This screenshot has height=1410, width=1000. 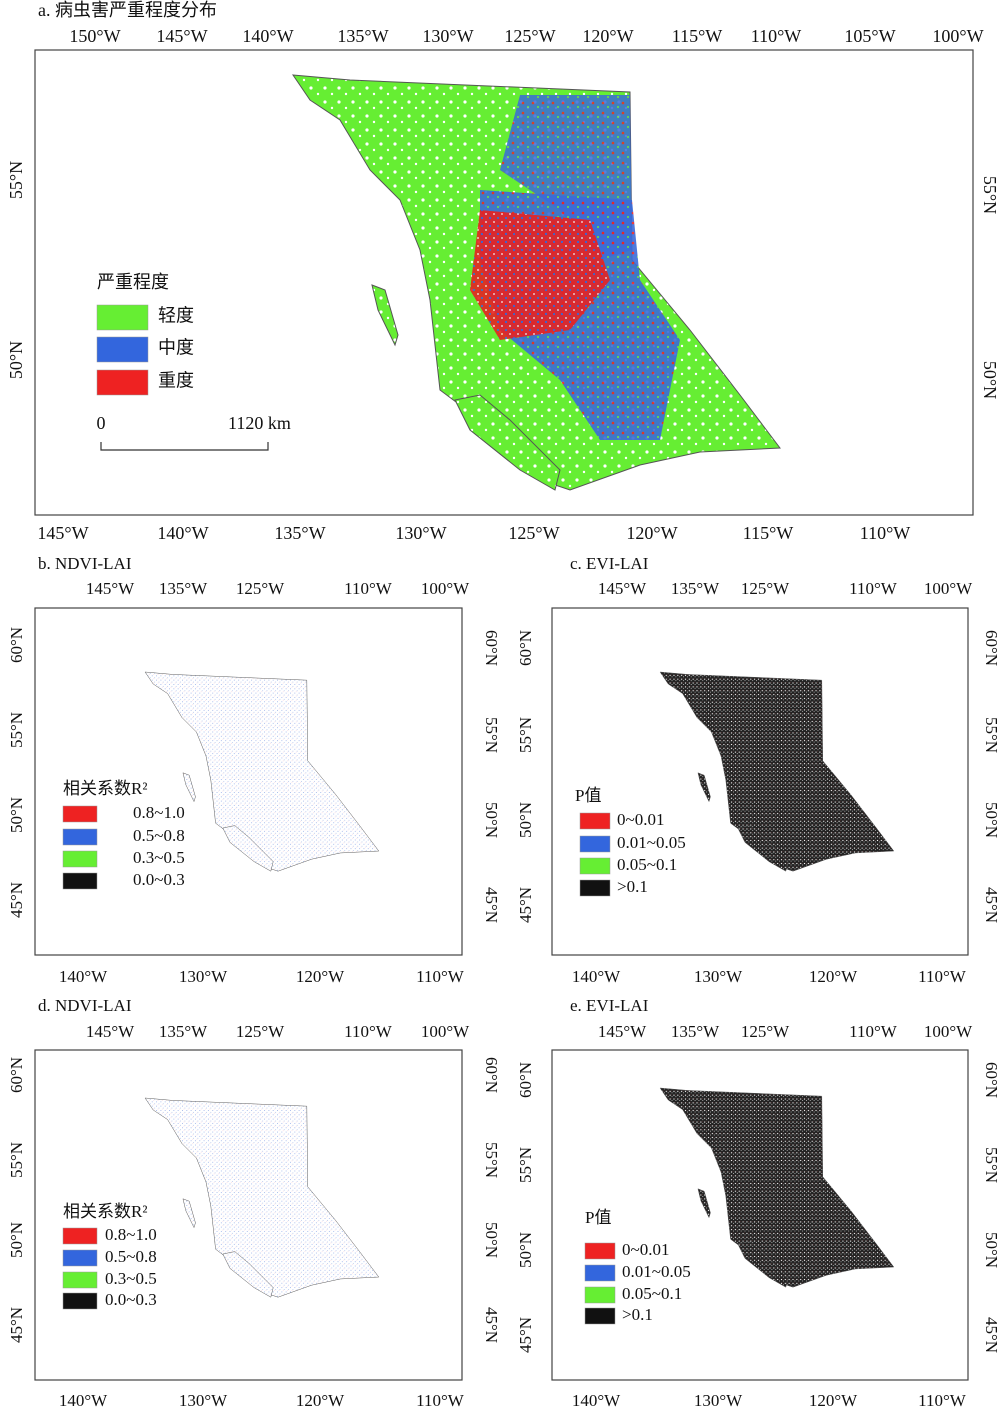 What do you see at coordinates (299, 533) in the screenshot?
I see `bottom-tick-label: 135°W` at bounding box center [299, 533].